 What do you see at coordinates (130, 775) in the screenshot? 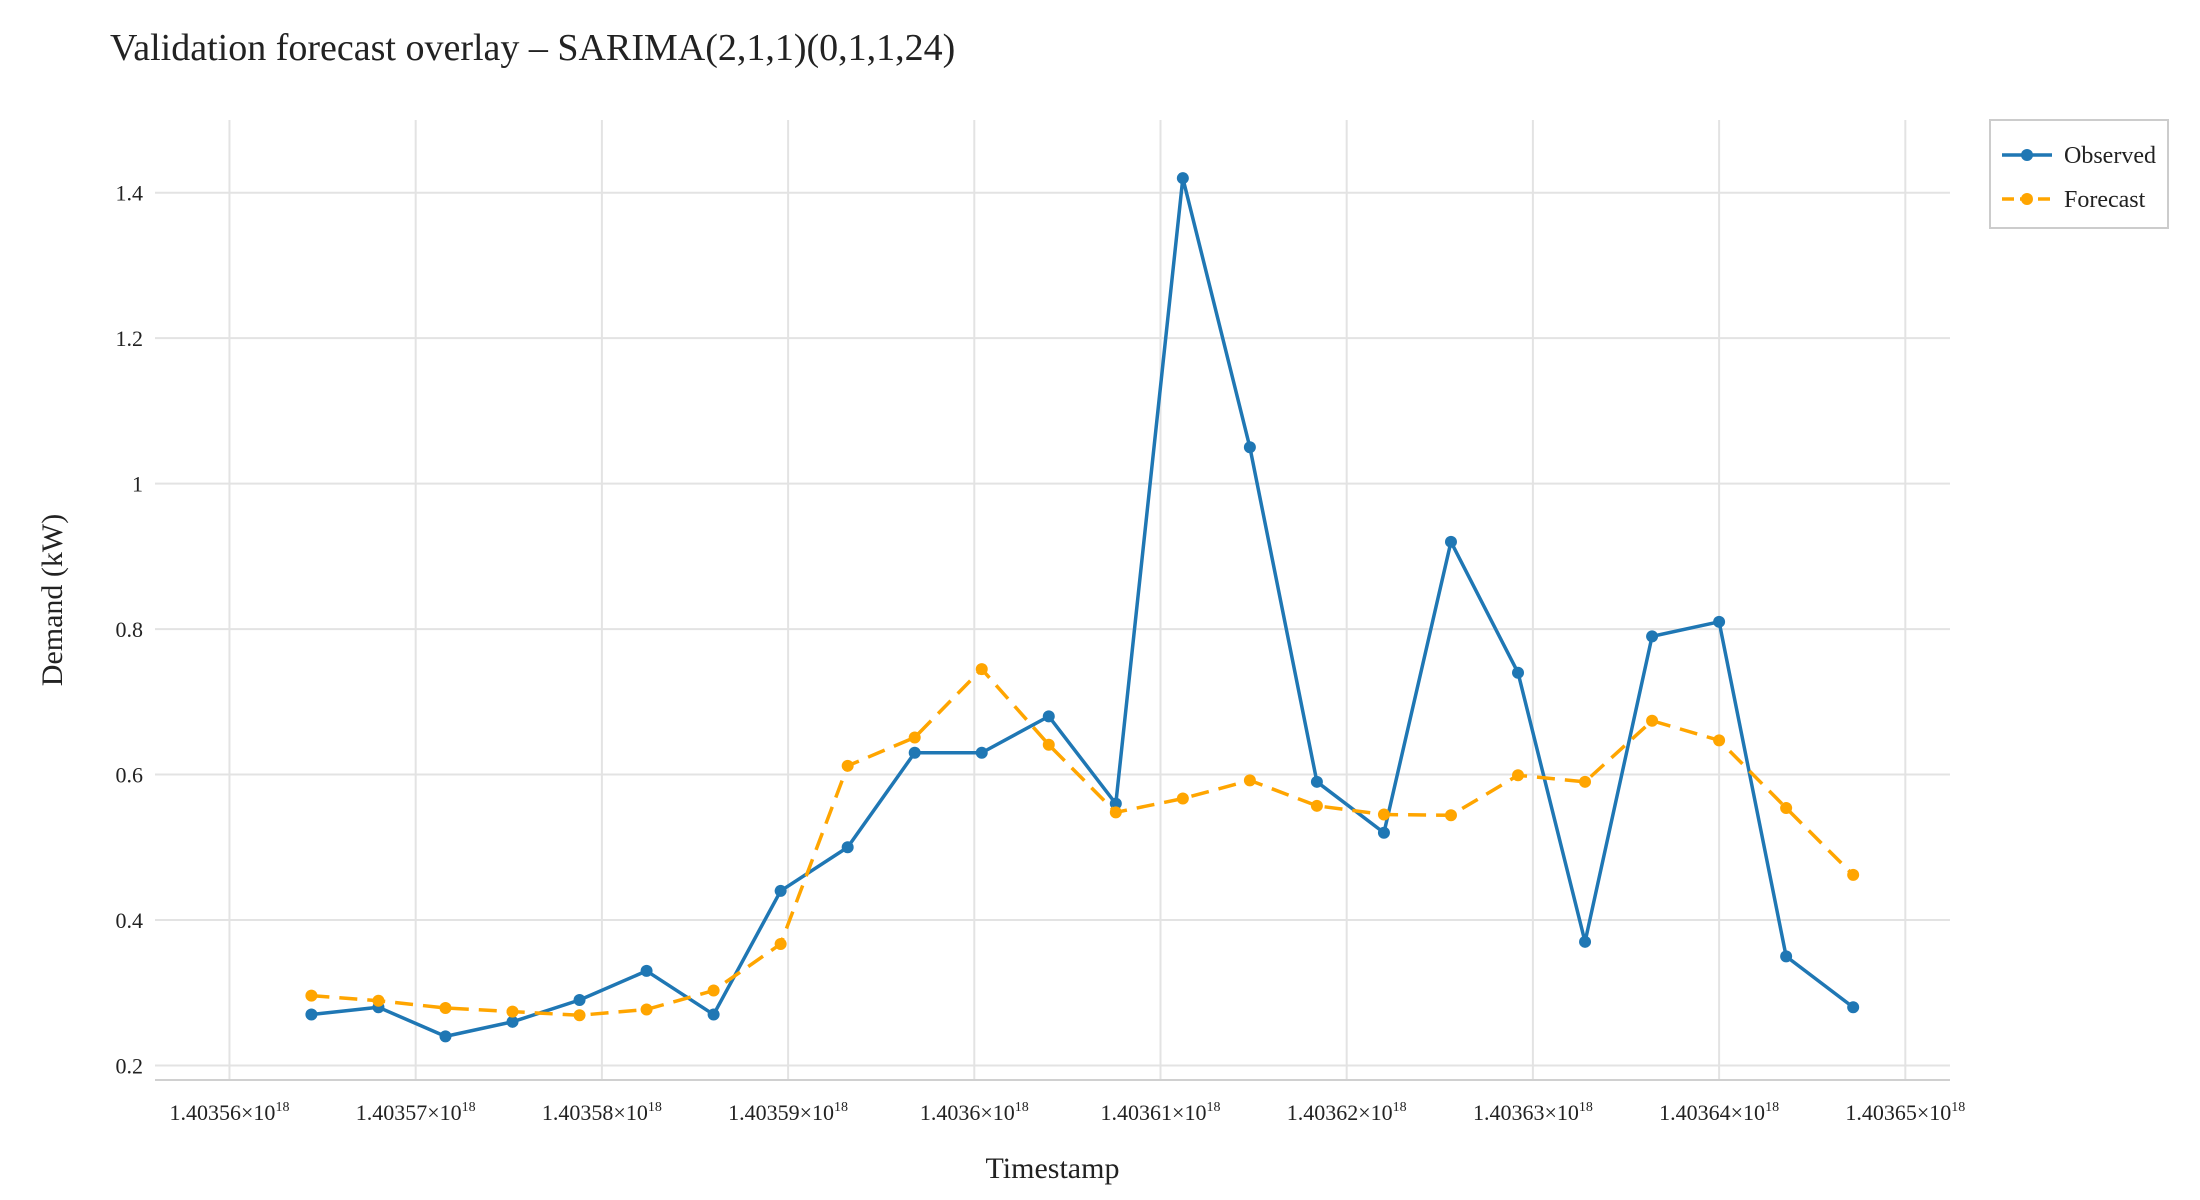
I see `y-tick-label: 0.6` at bounding box center [130, 775].